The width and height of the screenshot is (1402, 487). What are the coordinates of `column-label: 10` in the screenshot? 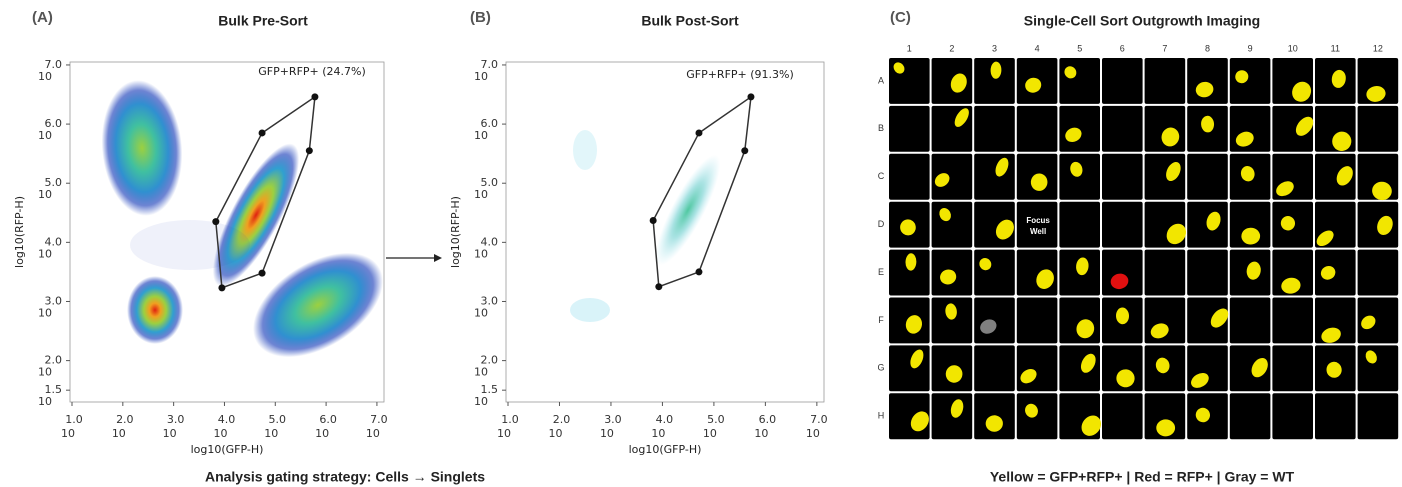 It's located at (1293, 48).